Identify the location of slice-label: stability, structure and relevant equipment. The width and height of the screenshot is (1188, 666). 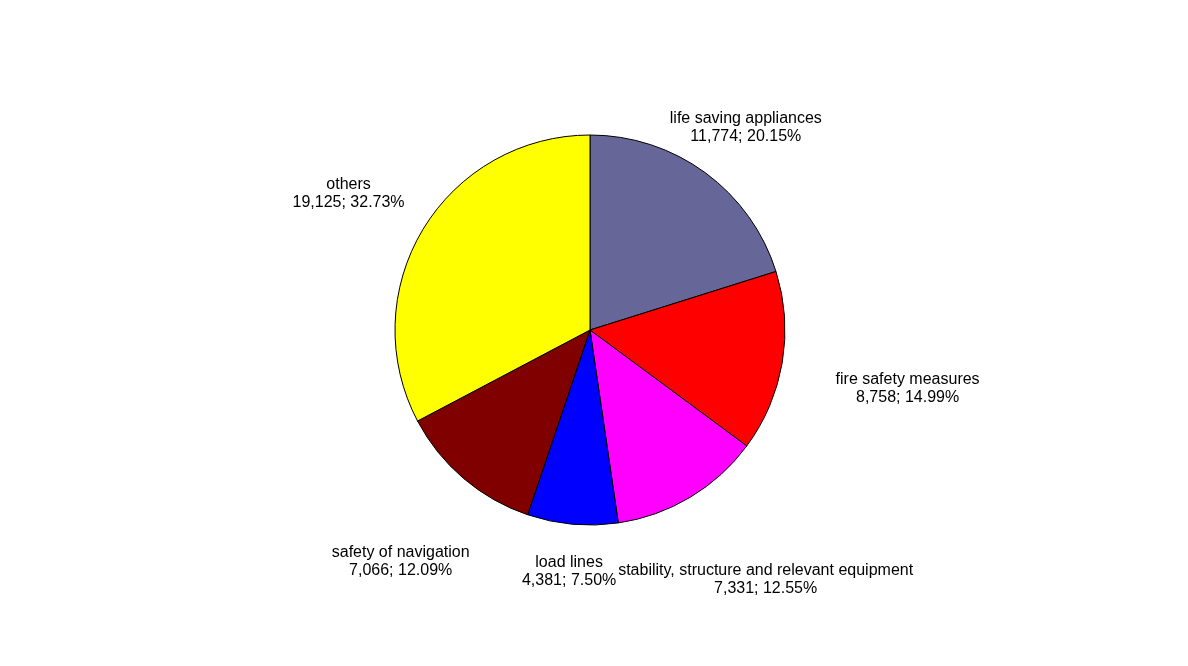
(766, 570).